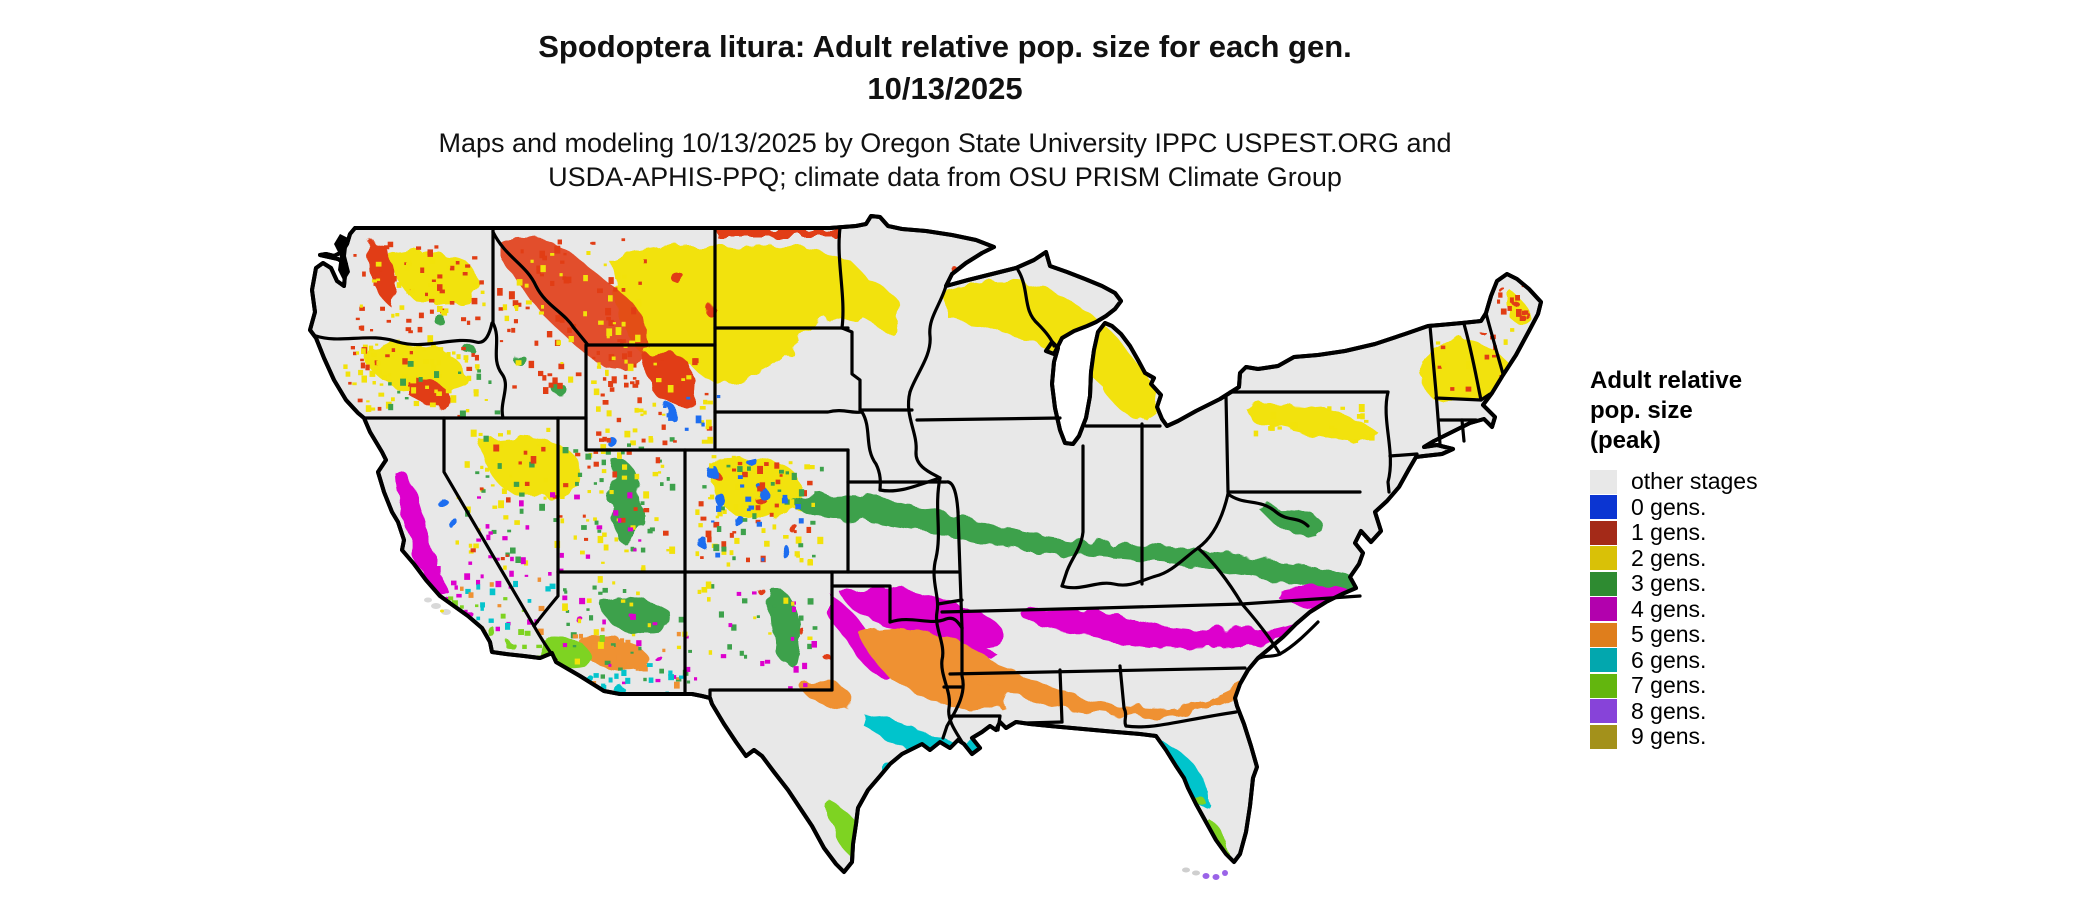  Describe the element at coordinates (1669, 710) in the screenshot. I see `legend-item-label: 8 gens.` at that location.